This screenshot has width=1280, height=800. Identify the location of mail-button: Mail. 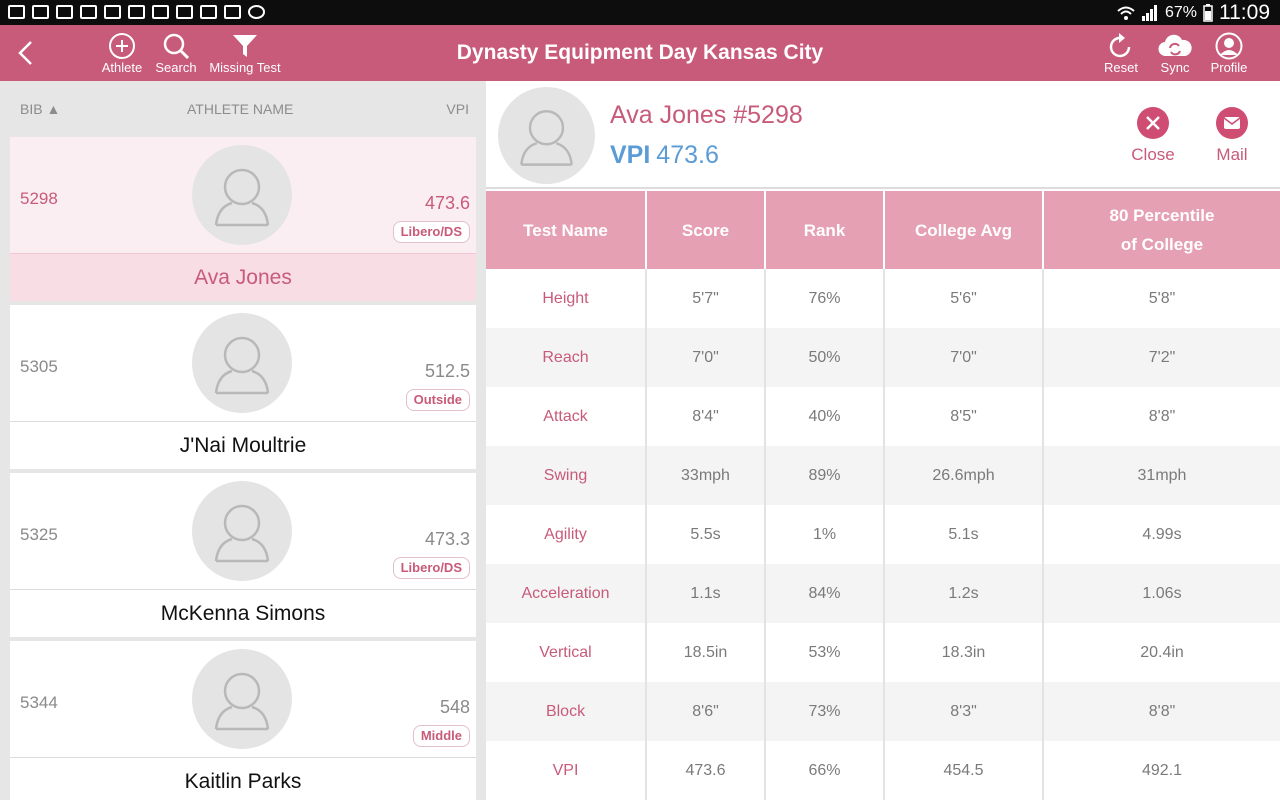
(1232, 136).